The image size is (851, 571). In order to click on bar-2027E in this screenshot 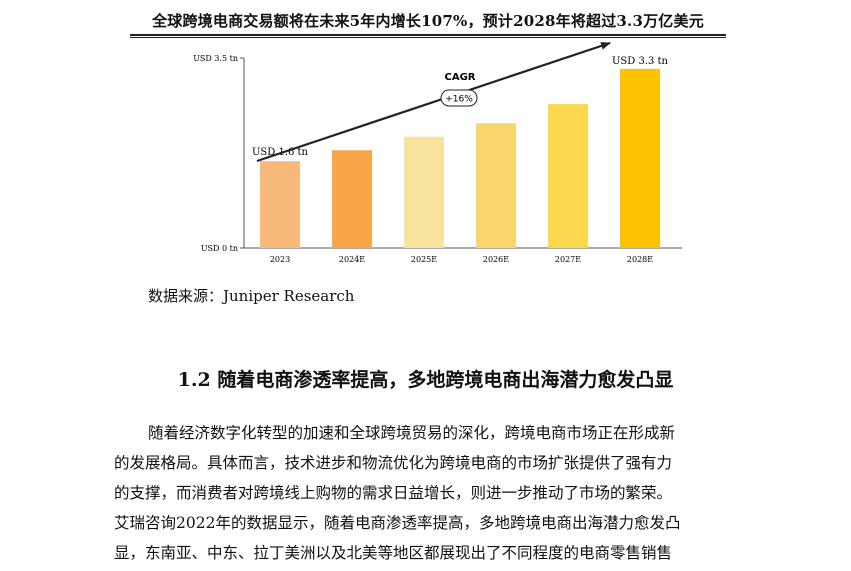, I will do `click(568, 176)`.